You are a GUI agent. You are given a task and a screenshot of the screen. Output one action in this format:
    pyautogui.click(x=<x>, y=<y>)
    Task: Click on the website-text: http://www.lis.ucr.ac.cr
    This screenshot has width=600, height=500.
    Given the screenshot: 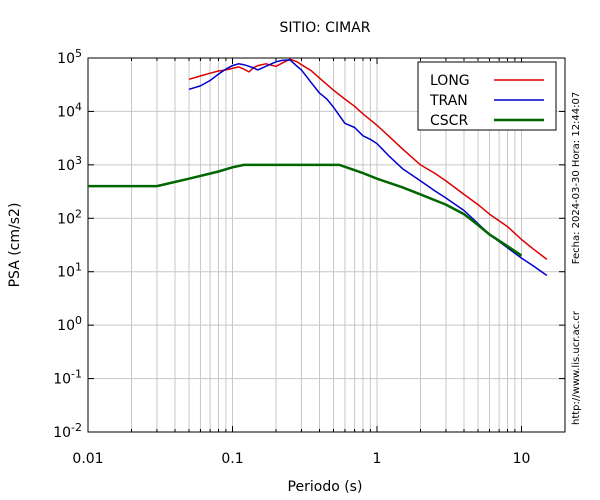 What is the action you would take?
    pyautogui.click(x=576, y=367)
    